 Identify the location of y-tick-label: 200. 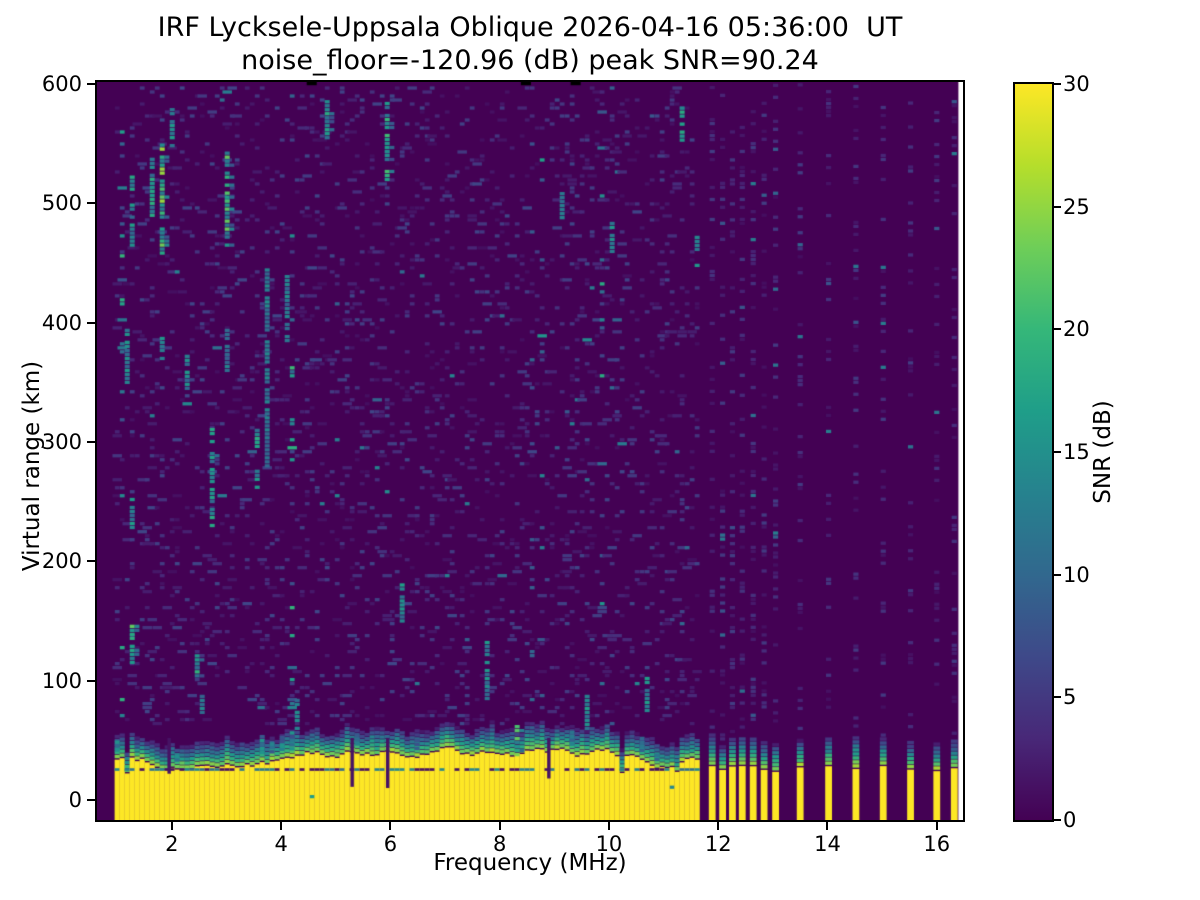
(61, 561).